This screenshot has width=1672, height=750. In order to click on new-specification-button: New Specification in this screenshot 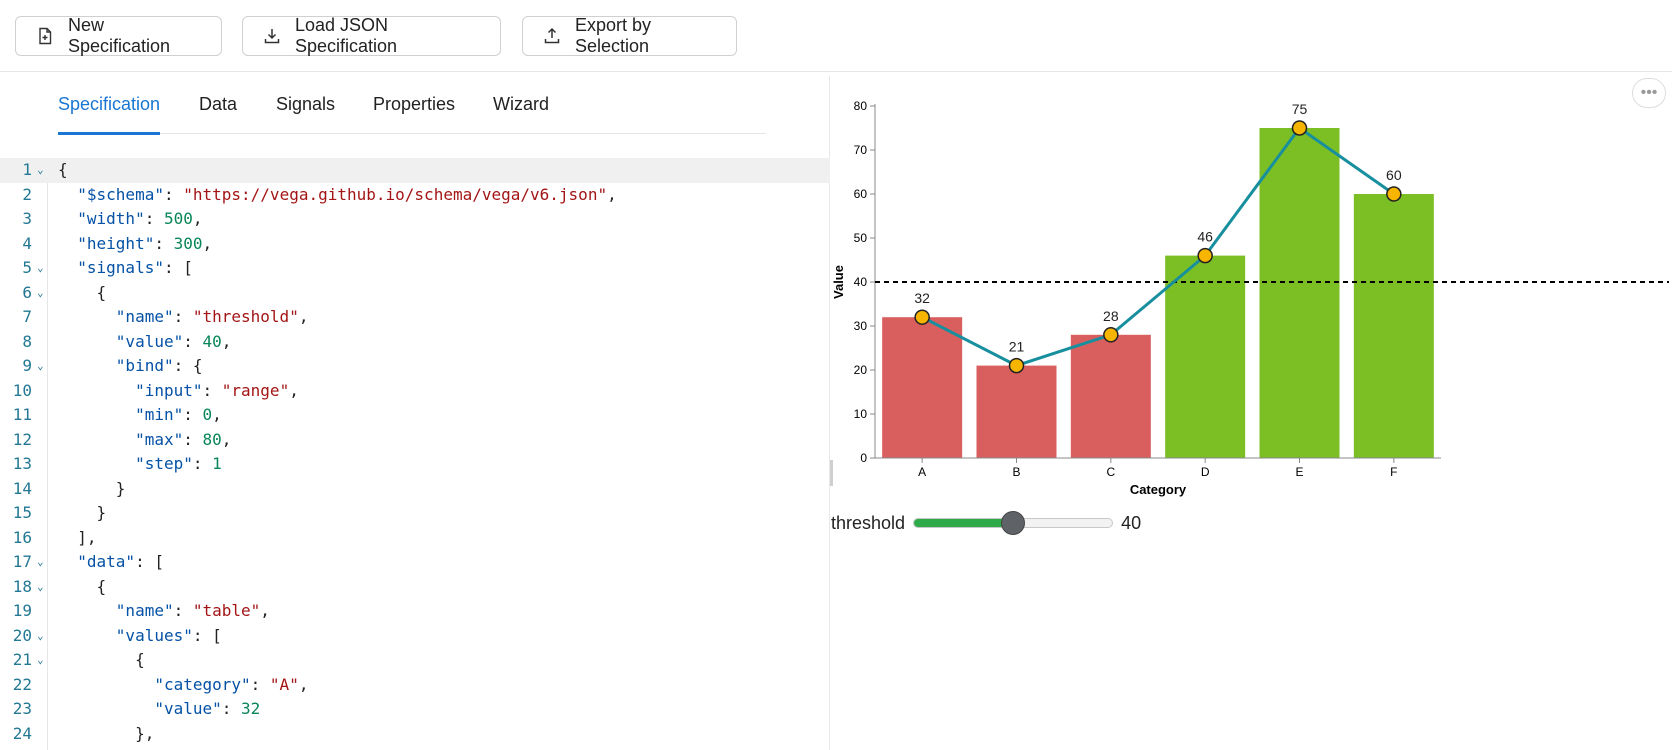, I will do `click(118, 35)`.